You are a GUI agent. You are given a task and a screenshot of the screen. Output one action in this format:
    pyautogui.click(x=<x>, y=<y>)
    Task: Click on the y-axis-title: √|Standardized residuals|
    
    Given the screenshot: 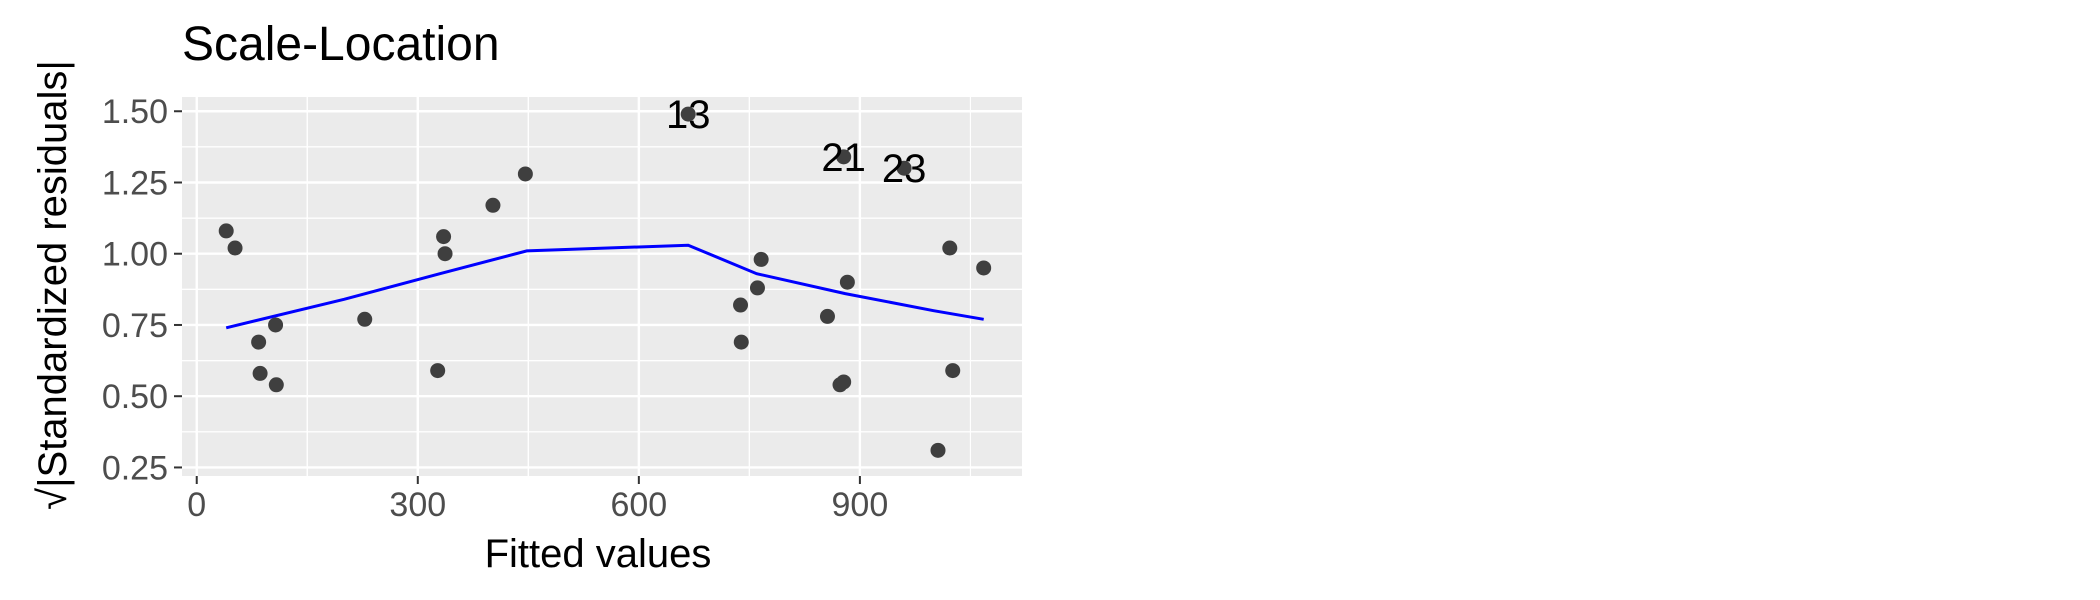 What is the action you would take?
    pyautogui.click(x=53, y=285)
    